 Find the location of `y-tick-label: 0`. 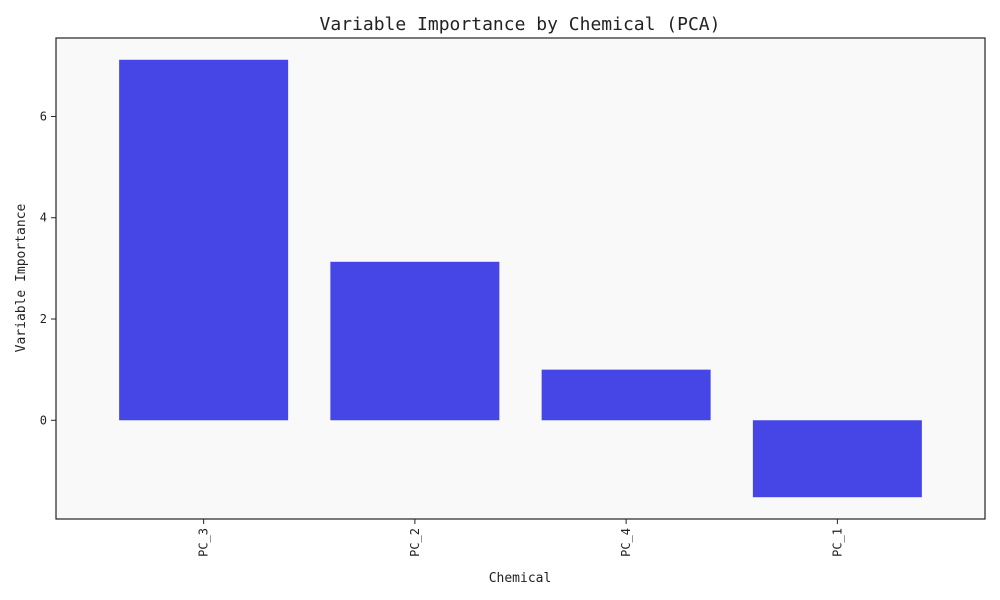

y-tick-label: 0 is located at coordinates (43, 420).